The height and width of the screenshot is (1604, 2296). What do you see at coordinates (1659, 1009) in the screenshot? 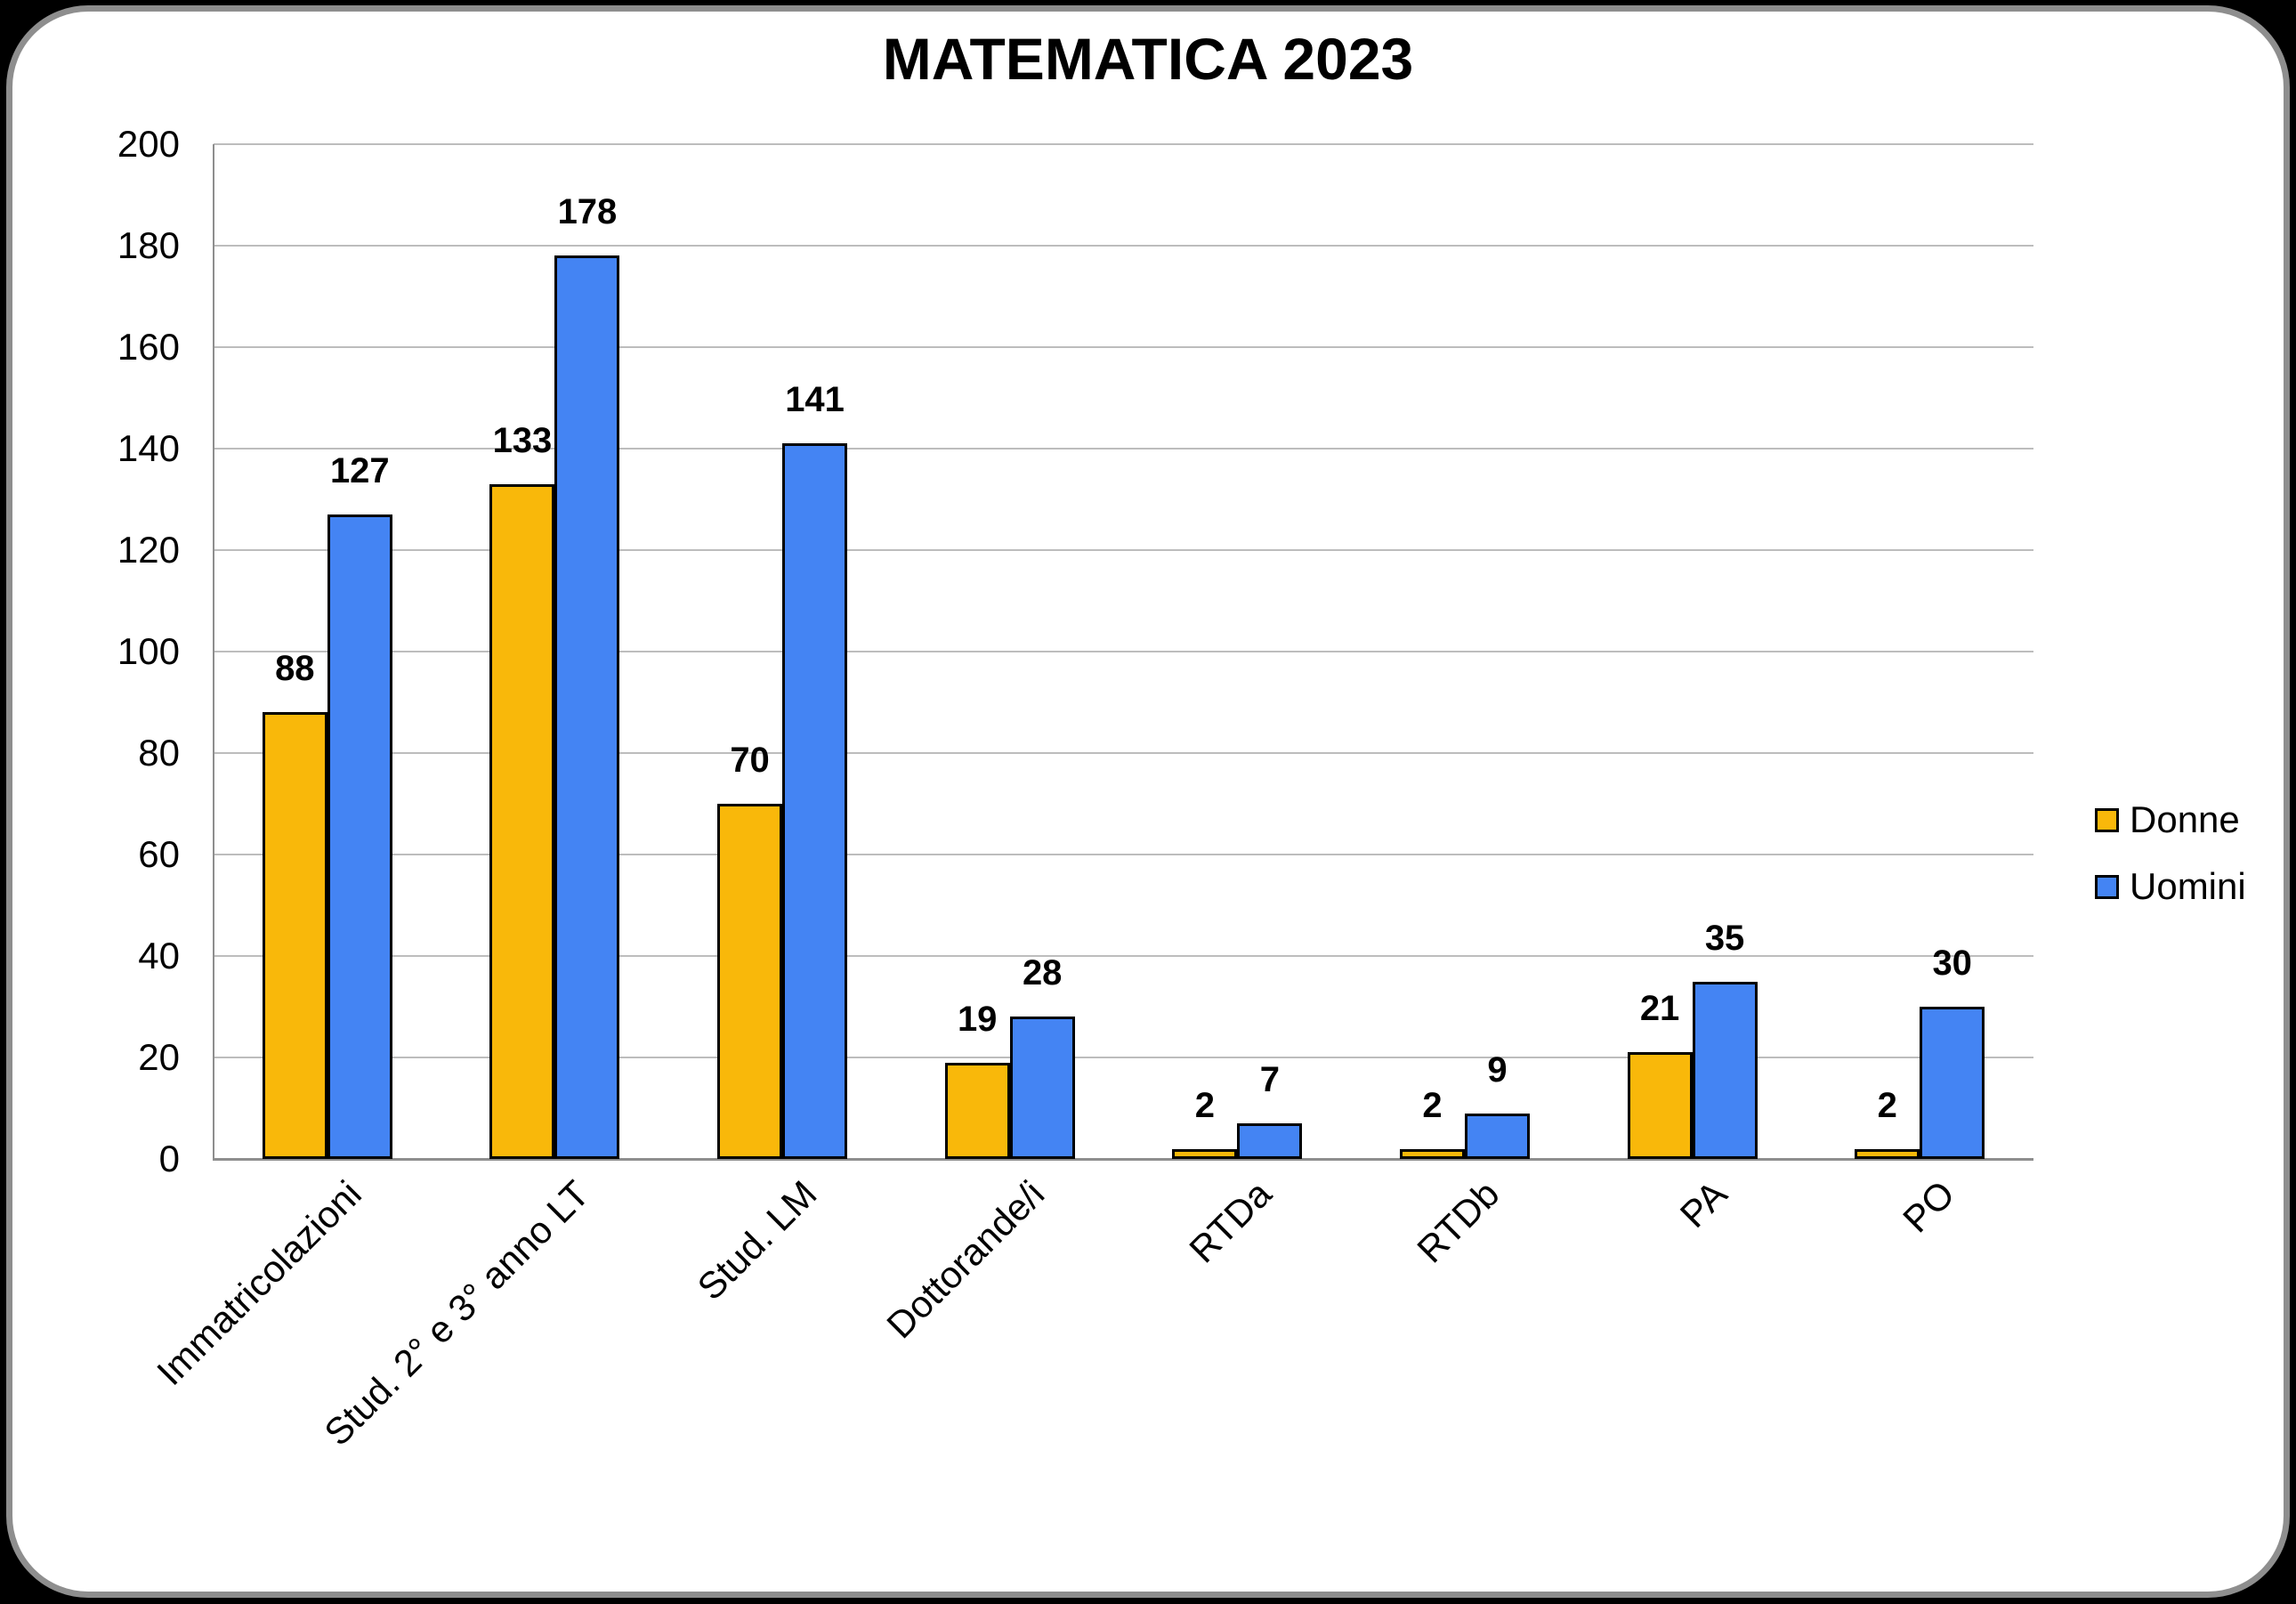
I see `bar-value-label: 21` at bounding box center [1659, 1009].